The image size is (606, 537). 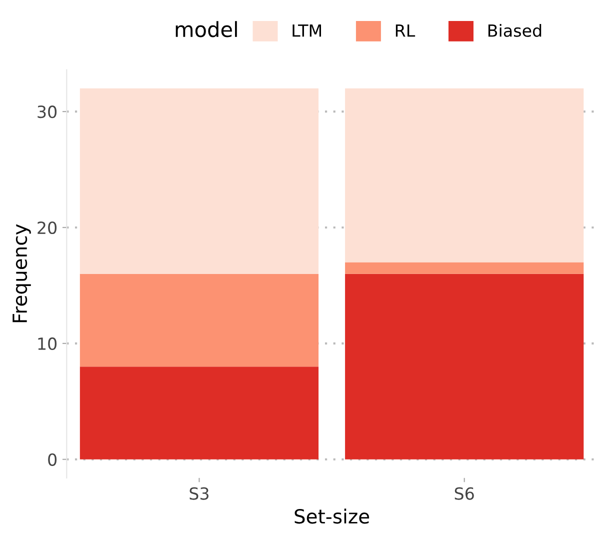 What do you see at coordinates (306, 30) in the screenshot?
I see `legend-label: LTM` at bounding box center [306, 30].